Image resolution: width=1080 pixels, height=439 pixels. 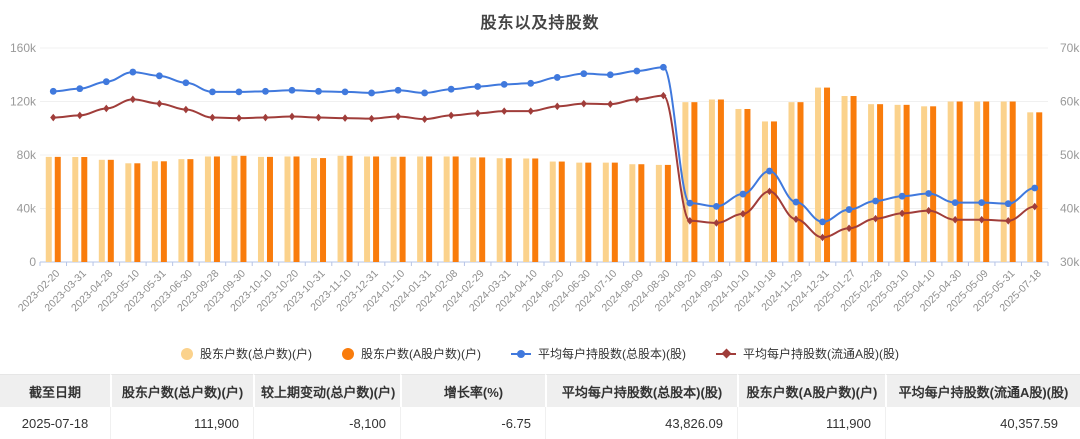 What do you see at coordinates (246, 353) in the screenshot?
I see `legend-item-total-holders: 股东户数(总户数)(户)` at bounding box center [246, 353].